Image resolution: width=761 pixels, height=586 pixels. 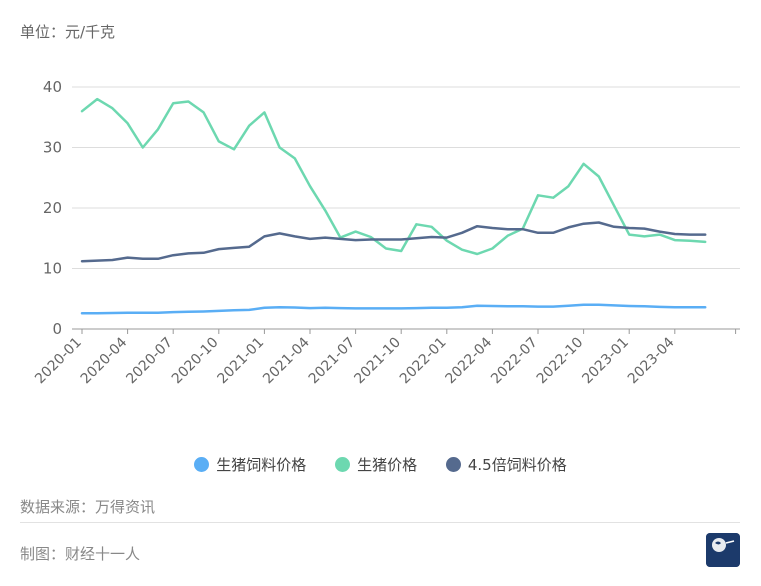 What do you see at coordinates (286, 360) in the screenshot?
I see `x-tick-label: 2021-04` at bounding box center [286, 360].